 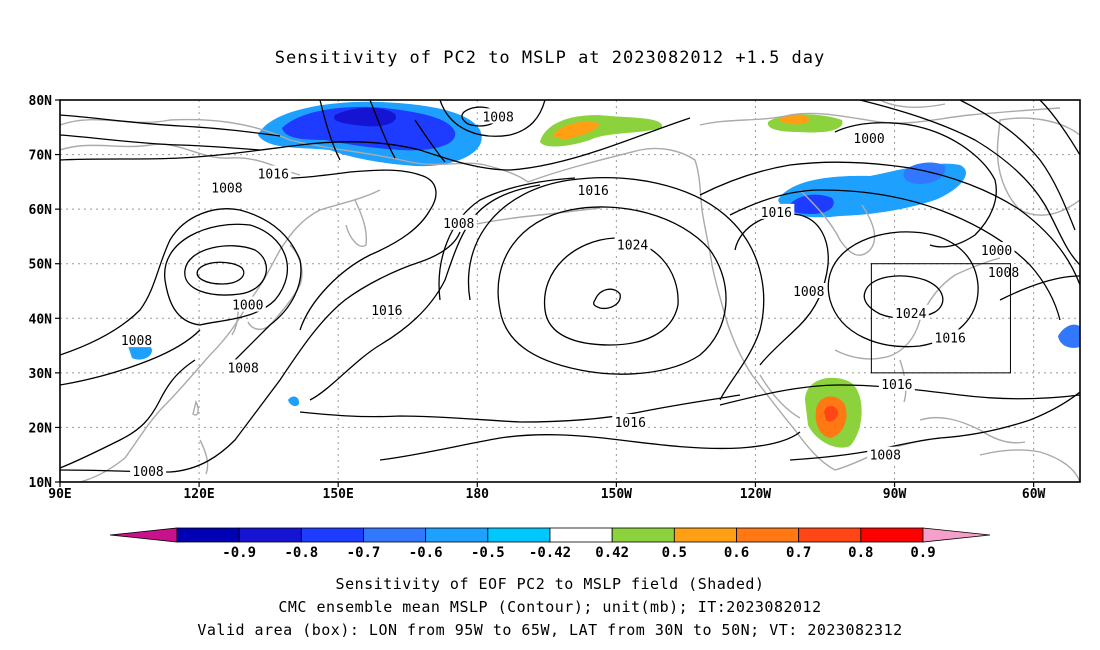 I want to click on contour-high-1016-b, so click(x=507, y=239).